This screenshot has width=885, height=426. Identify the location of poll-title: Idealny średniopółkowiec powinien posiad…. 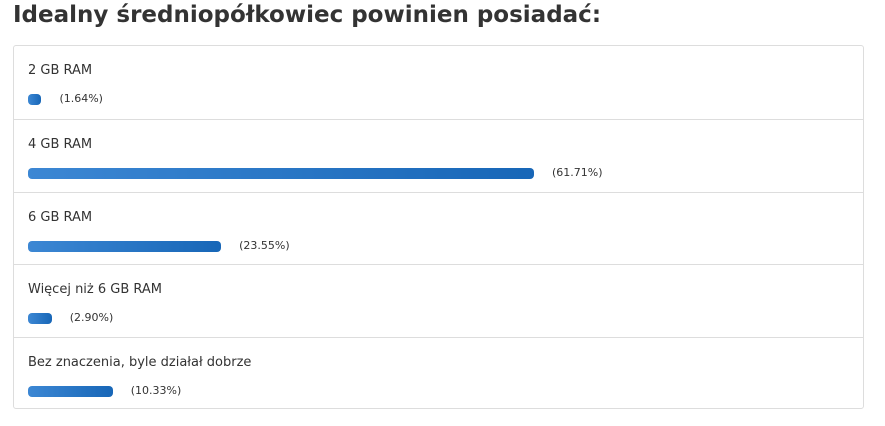
(307, 15).